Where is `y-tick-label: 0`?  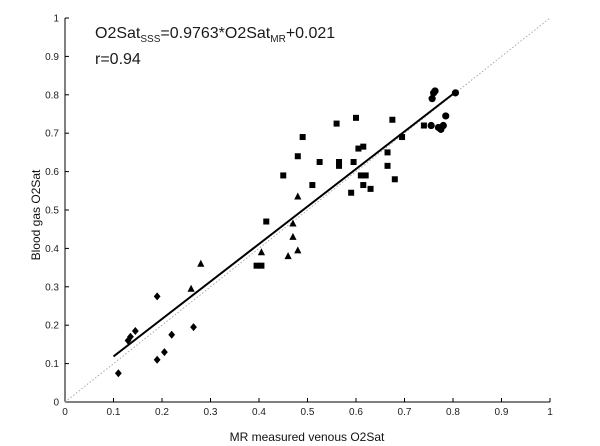
y-tick-label: 0 is located at coordinates (56, 403).